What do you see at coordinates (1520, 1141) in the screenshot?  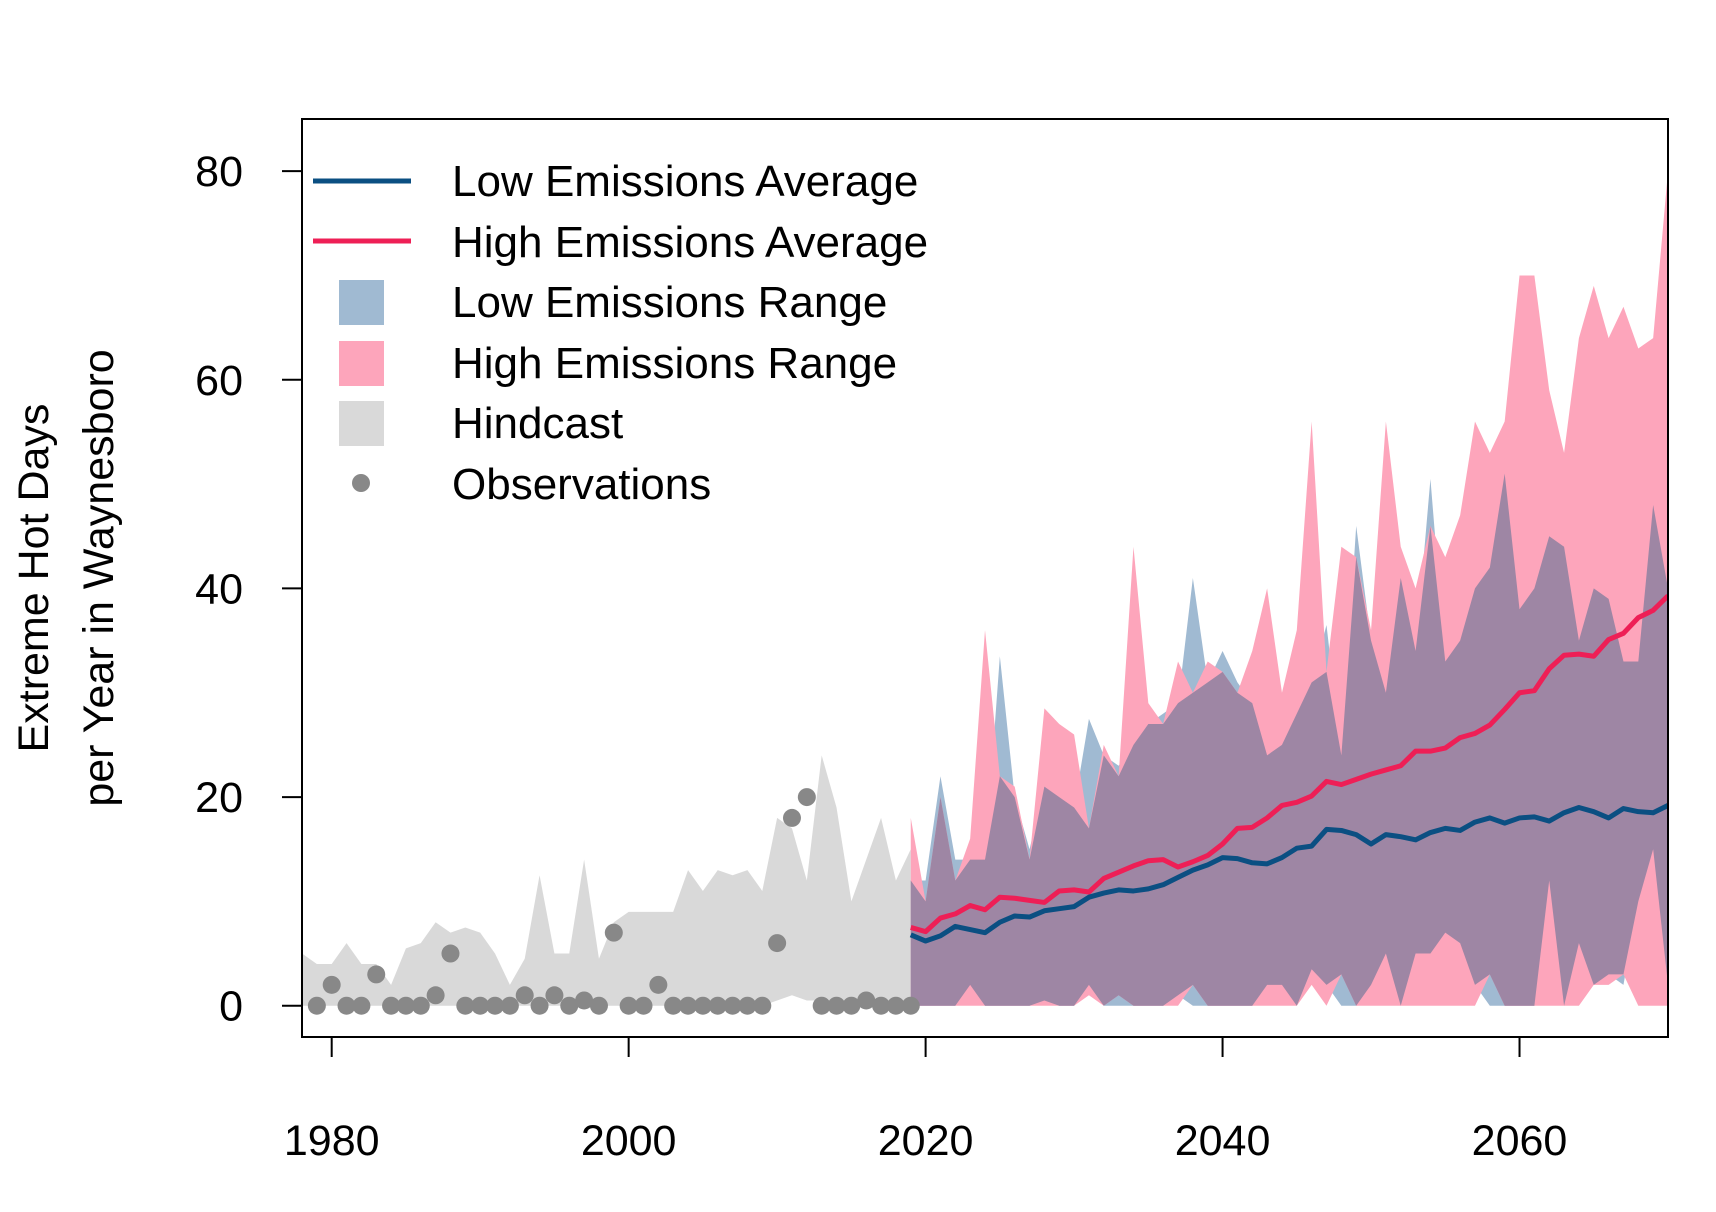 I see `x-tick-label: 2060` at bounding box center [1520, 1141].